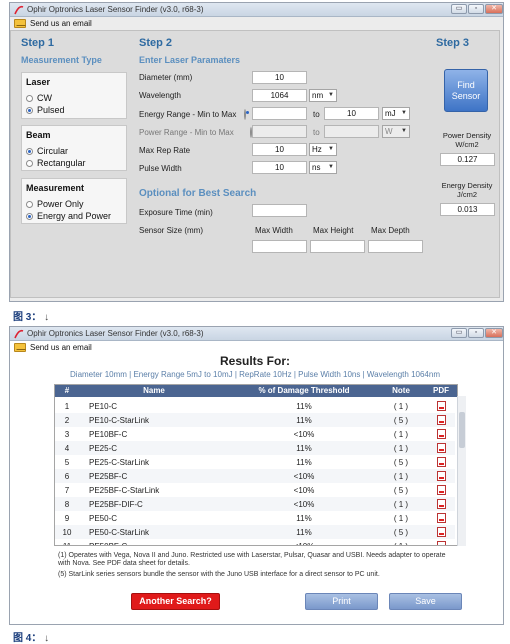 This screenshot has height=644, width=510. I want to click on cell-note: ( 5 ), so click(401, 490).